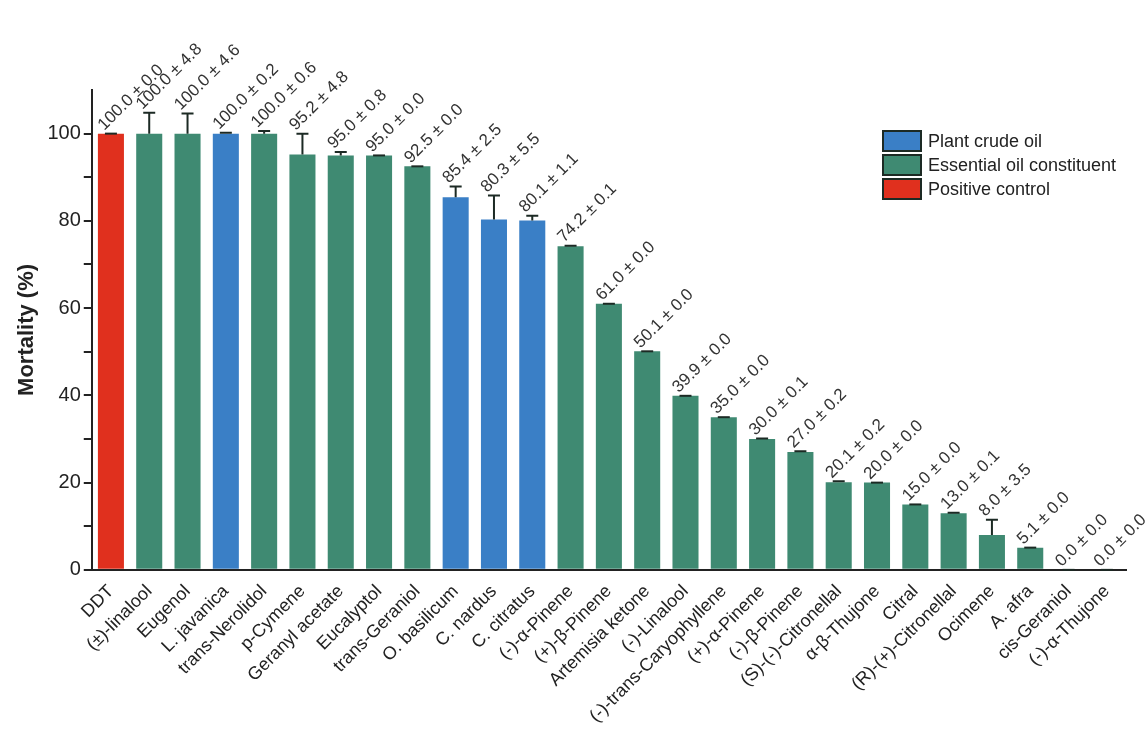 This screenshot has width=1146, height=736. What do you see at coordinates (69, 393) in the screenshot?
I see `y-tick-label: 40` at bounding box center [69, 393].